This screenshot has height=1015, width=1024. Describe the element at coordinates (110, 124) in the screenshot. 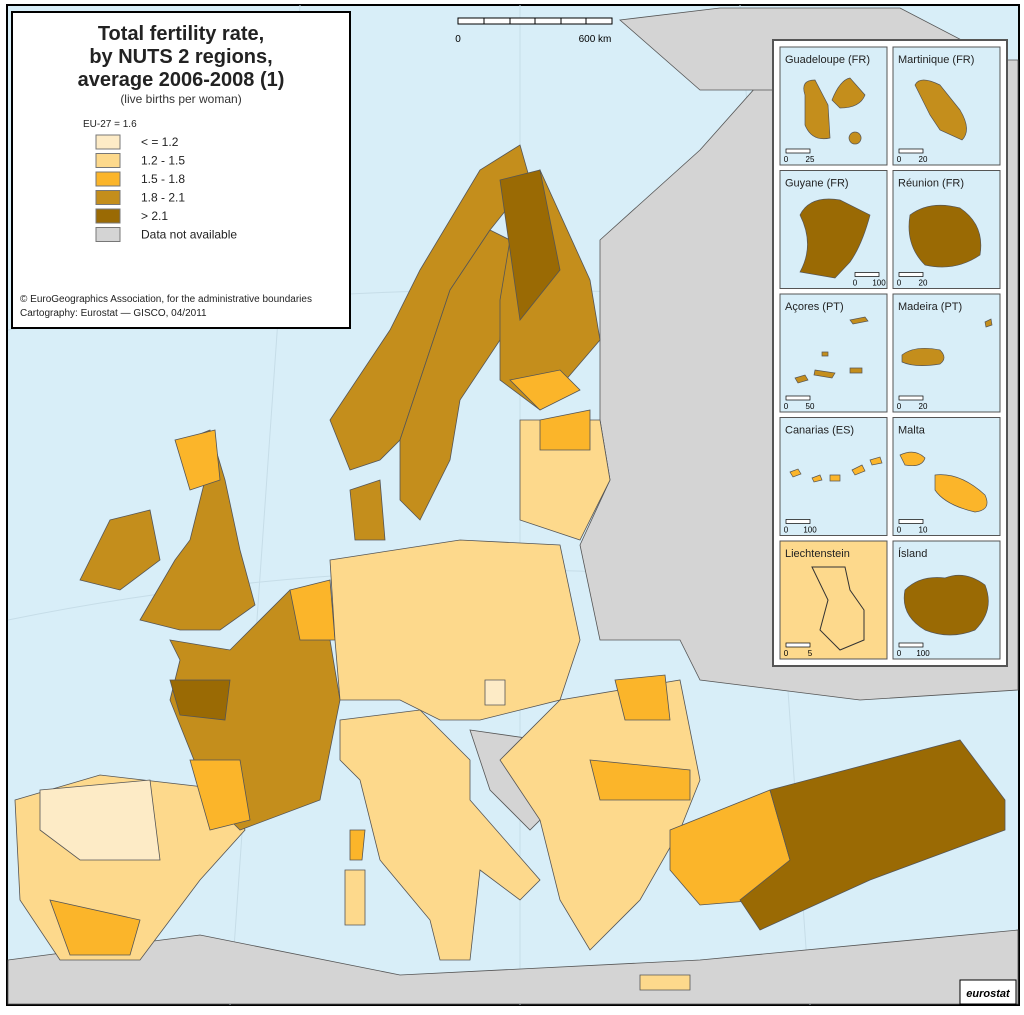

I see `eu-average: EU-27 = 1.6` at that location.